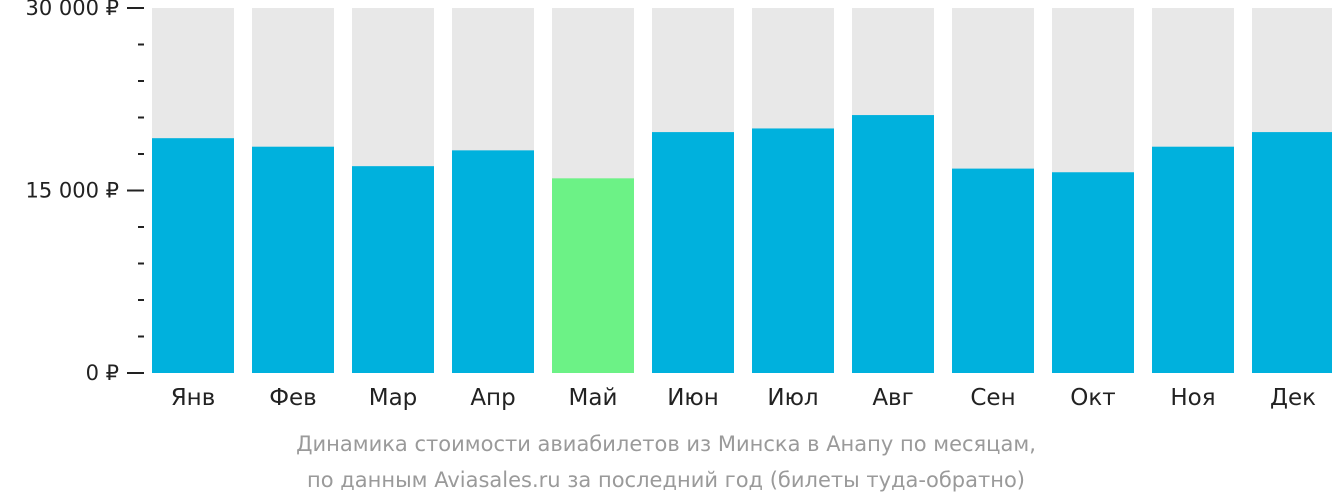  What do you see at coordinates (1092, 398) in the screenshot?
I see `x-tick-label: Окт` at bounding box center [1092, 398].